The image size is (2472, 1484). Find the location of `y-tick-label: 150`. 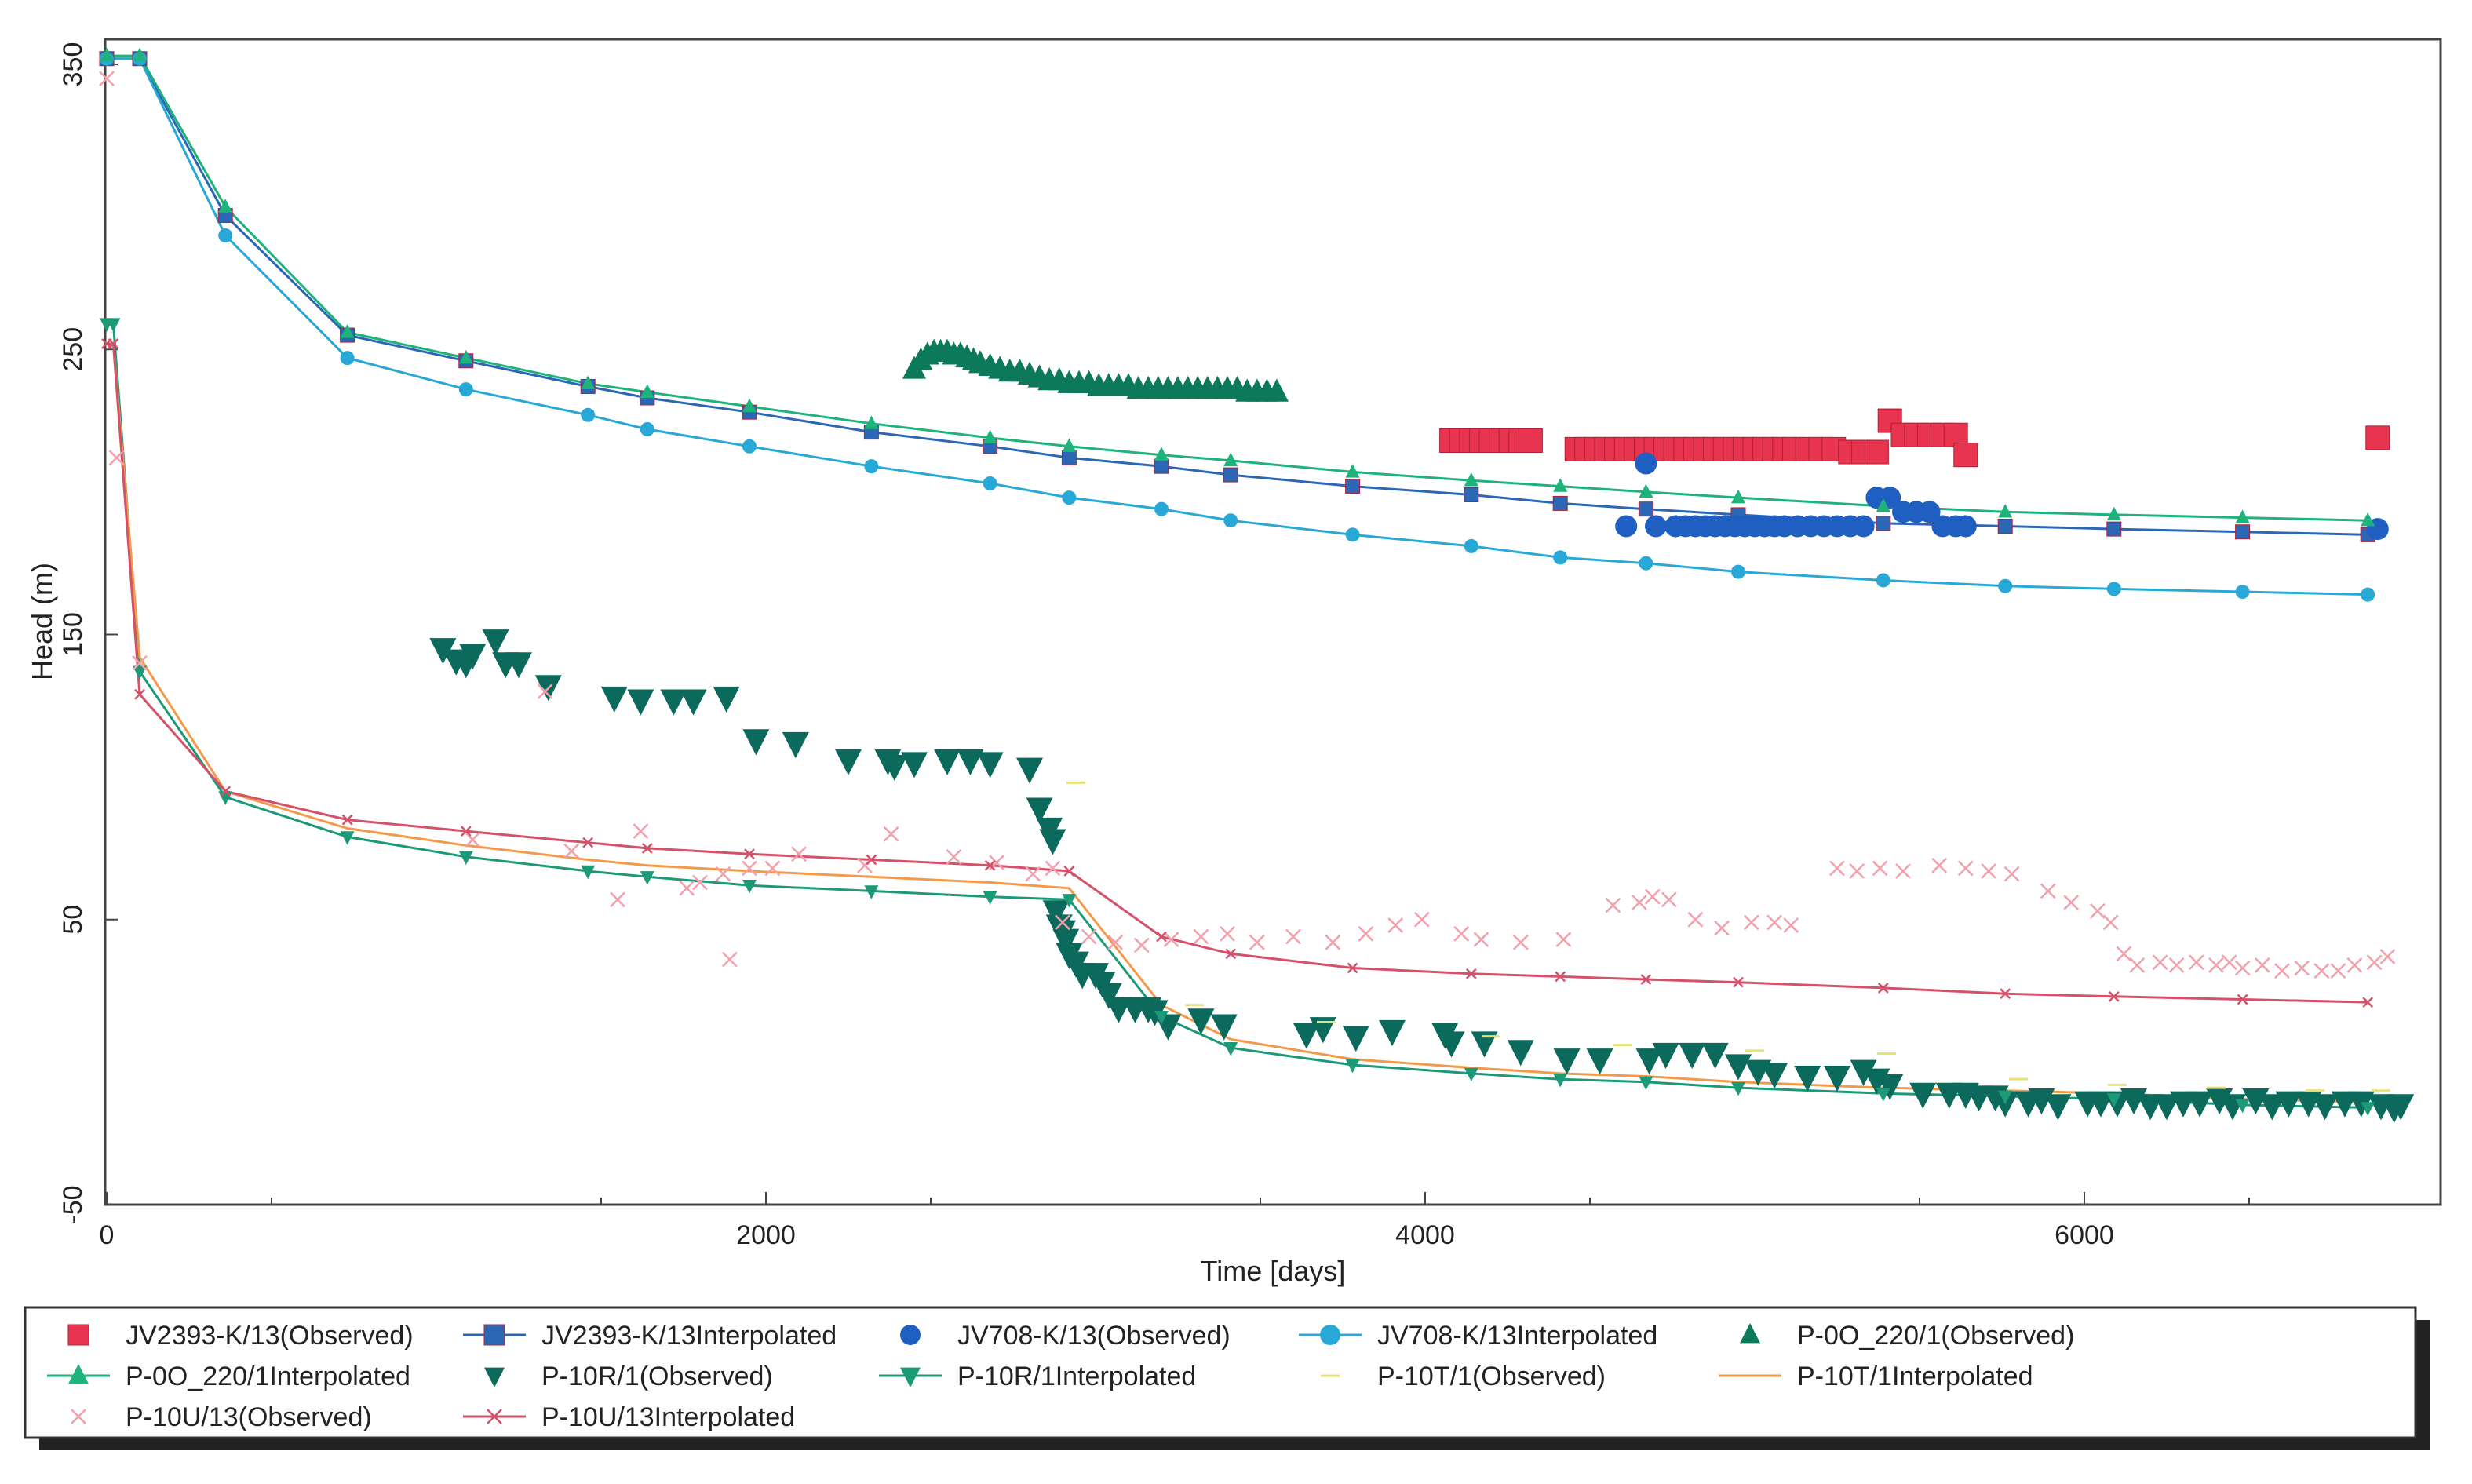

y-tick-label: 150 is located at coordinates (73, 634).